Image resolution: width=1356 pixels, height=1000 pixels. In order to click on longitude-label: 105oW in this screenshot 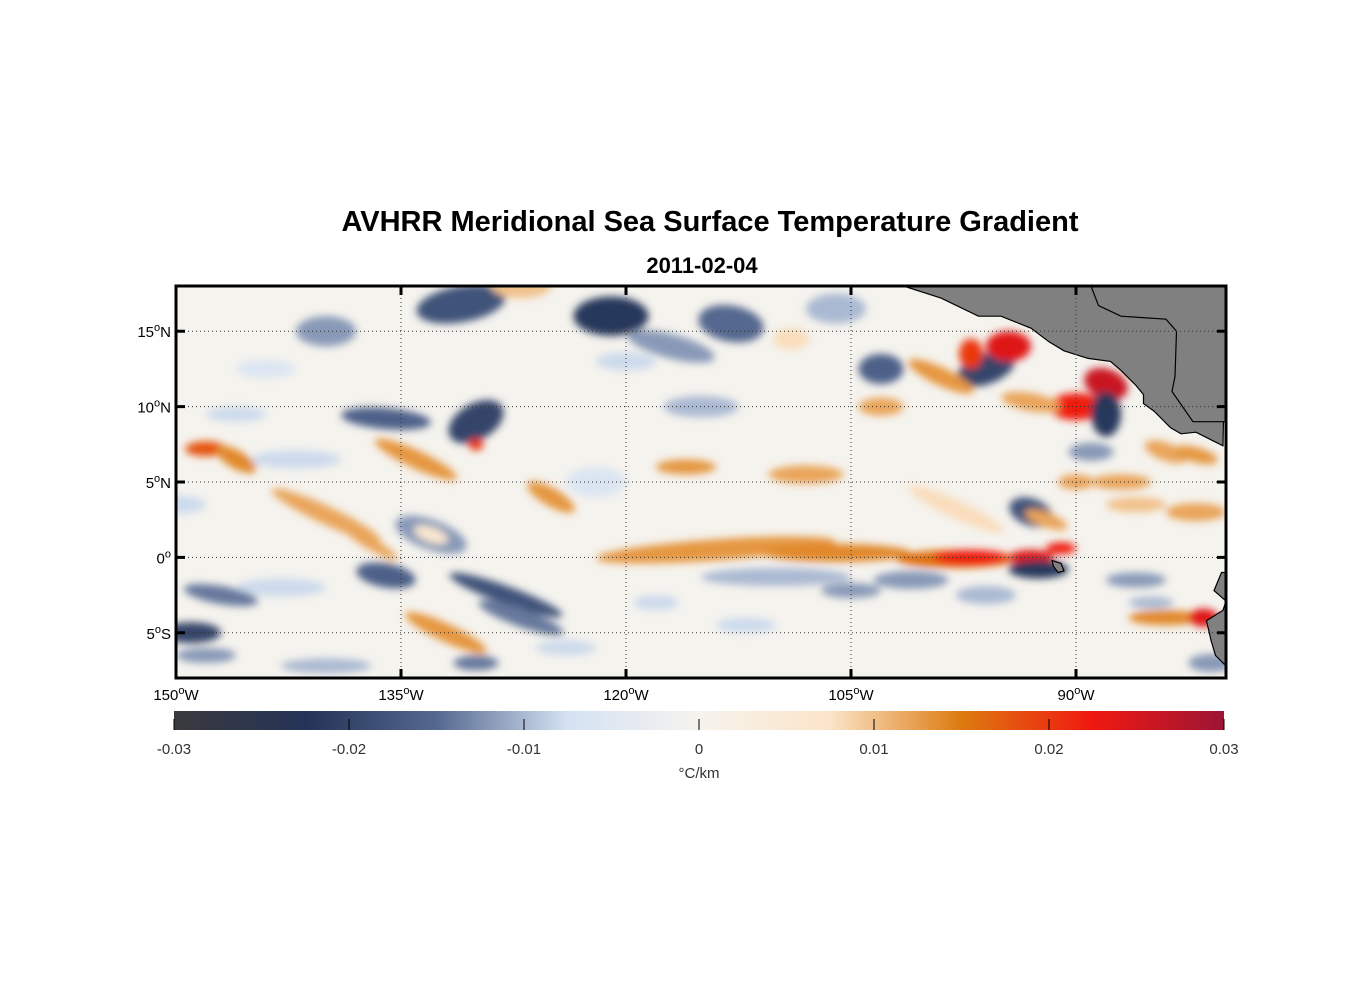, I will do `click(851, 694)`.